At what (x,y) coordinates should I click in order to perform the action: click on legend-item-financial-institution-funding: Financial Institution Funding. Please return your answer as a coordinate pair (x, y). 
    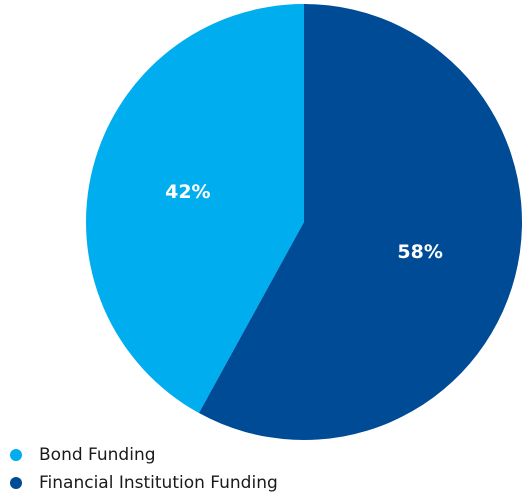
    Looking at the image, I should click on (144, 483).